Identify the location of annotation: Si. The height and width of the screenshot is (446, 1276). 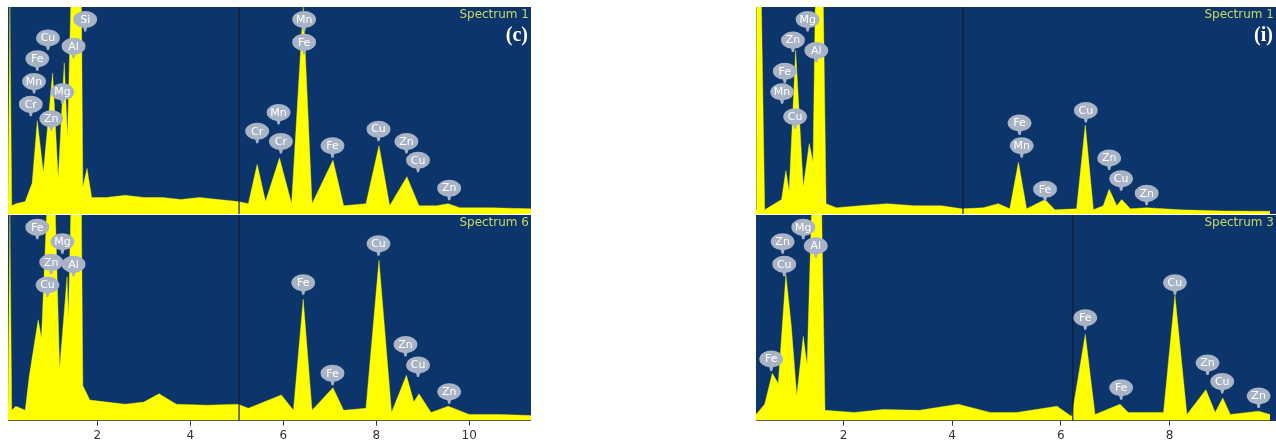
(85, 19).